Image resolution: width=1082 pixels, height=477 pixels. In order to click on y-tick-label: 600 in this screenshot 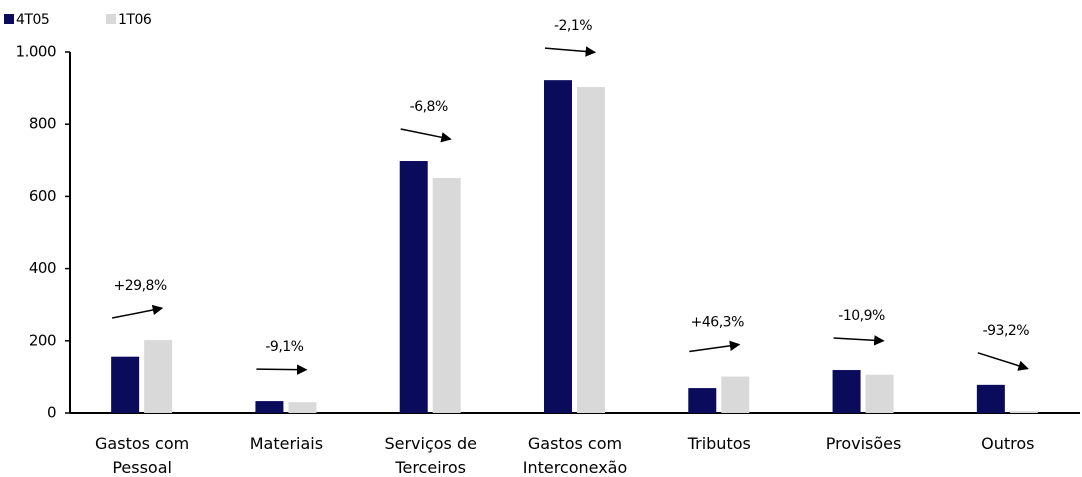, I will do `click(42, 196)`.